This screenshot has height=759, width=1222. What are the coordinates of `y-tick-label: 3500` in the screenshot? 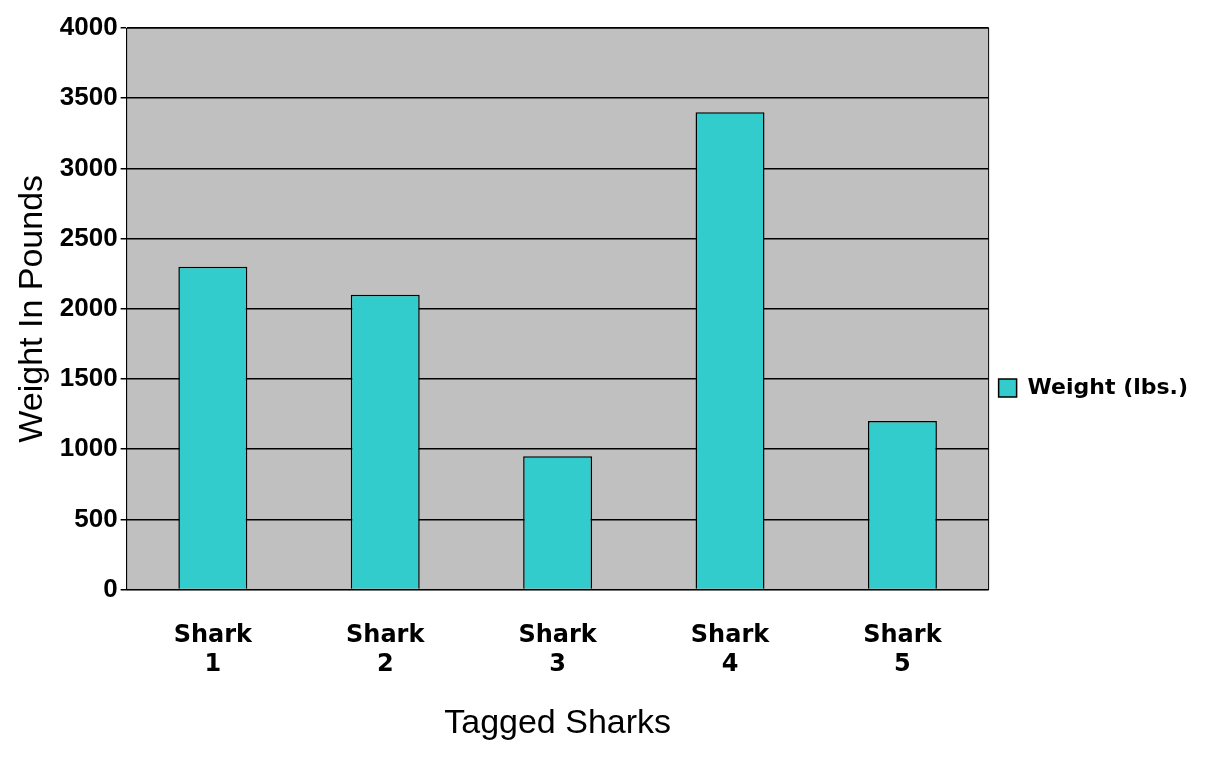 It's located at (88, 96).